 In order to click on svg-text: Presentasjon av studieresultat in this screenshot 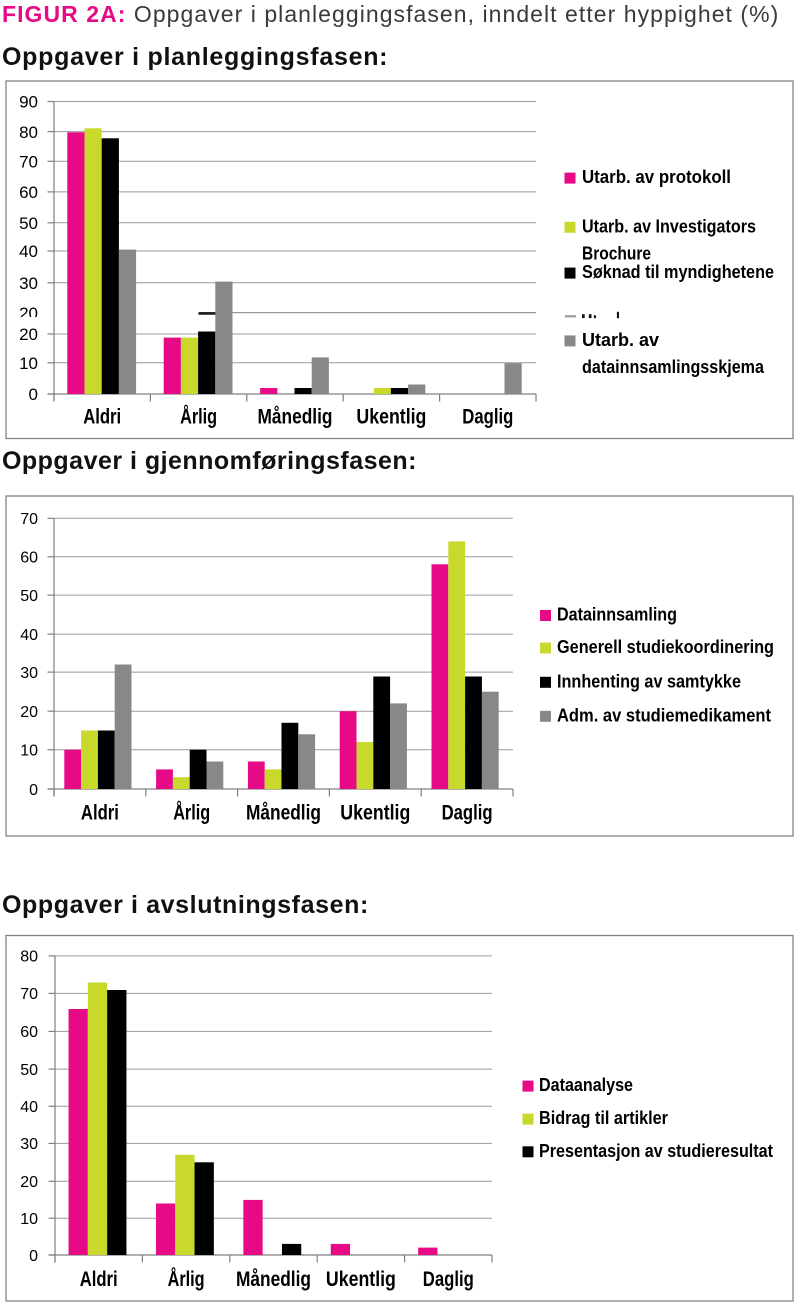, I will do `click(656, 1151)`.